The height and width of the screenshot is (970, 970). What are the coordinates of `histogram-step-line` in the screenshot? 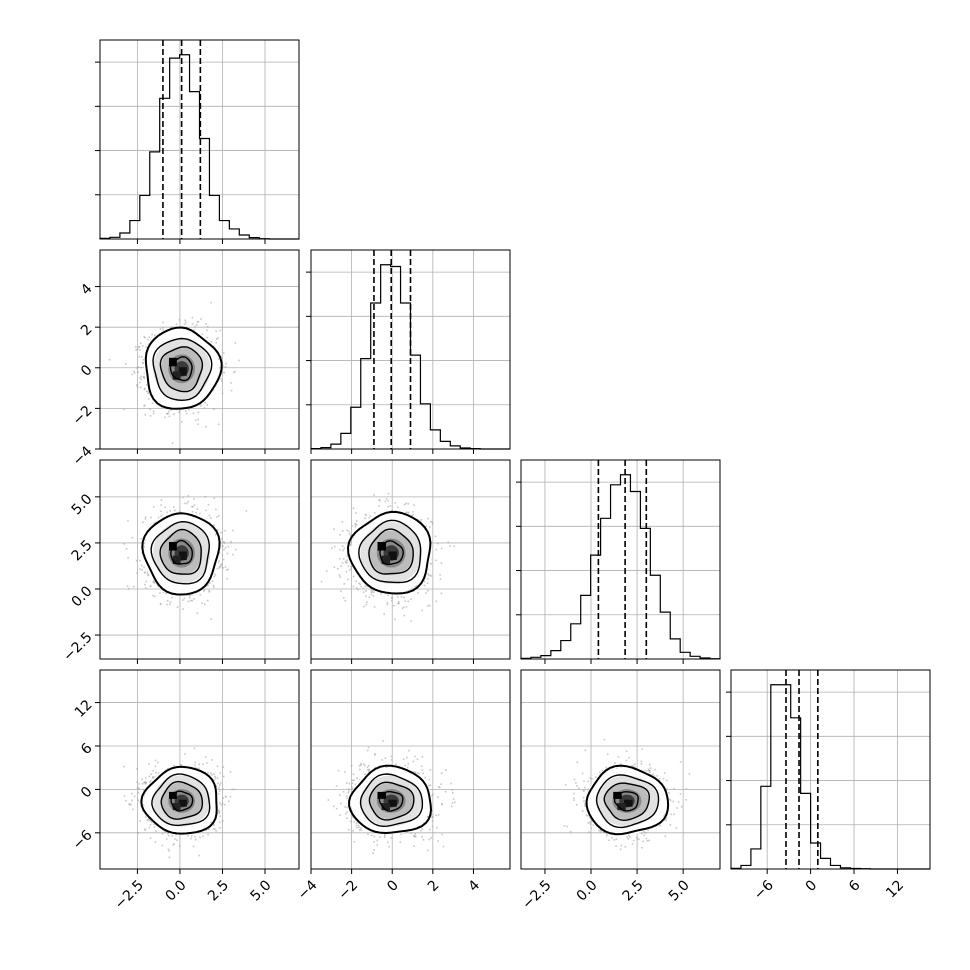 It's located at (620, 567).